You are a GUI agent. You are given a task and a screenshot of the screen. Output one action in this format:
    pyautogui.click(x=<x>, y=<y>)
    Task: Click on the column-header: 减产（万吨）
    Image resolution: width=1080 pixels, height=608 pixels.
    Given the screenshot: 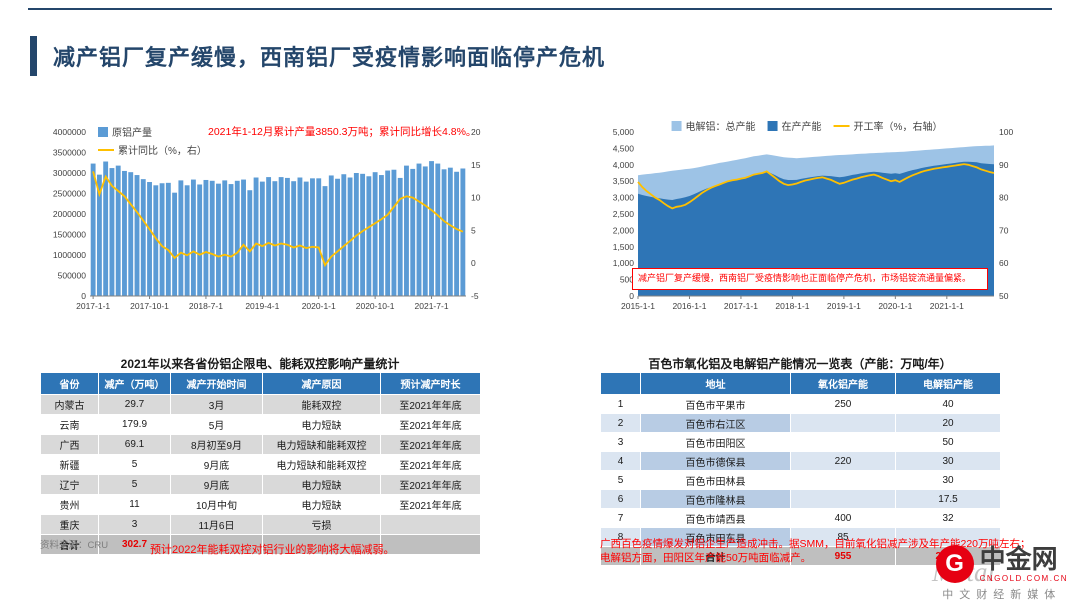 What is the action you would take?
    pyautogui.click(x=134, y=383)
    